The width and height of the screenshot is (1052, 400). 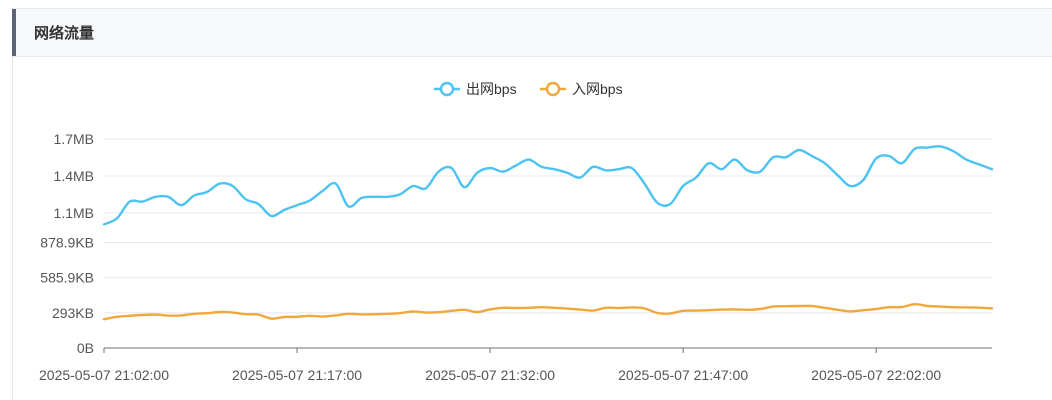 I want to click on legend-label: 入网bps, so click(x=597, y=89).